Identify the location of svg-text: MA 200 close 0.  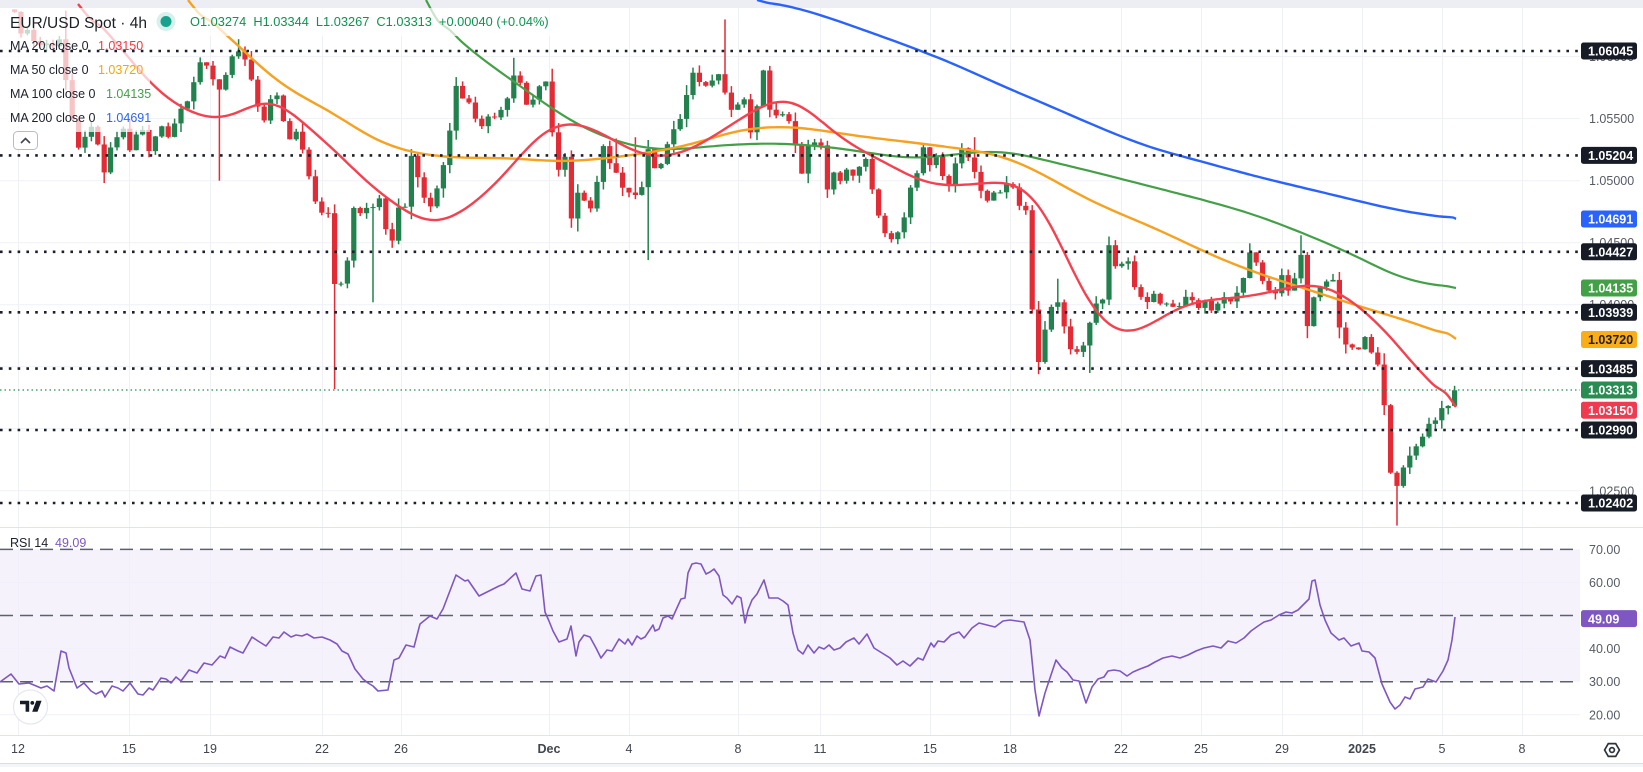
(53, 118).